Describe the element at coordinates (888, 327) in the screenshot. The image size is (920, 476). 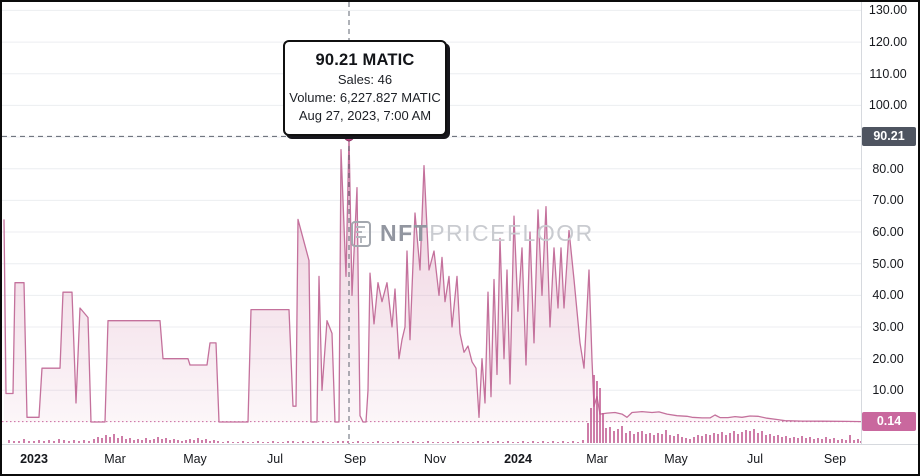
I see `price-tick-label: 30.00` at that location.